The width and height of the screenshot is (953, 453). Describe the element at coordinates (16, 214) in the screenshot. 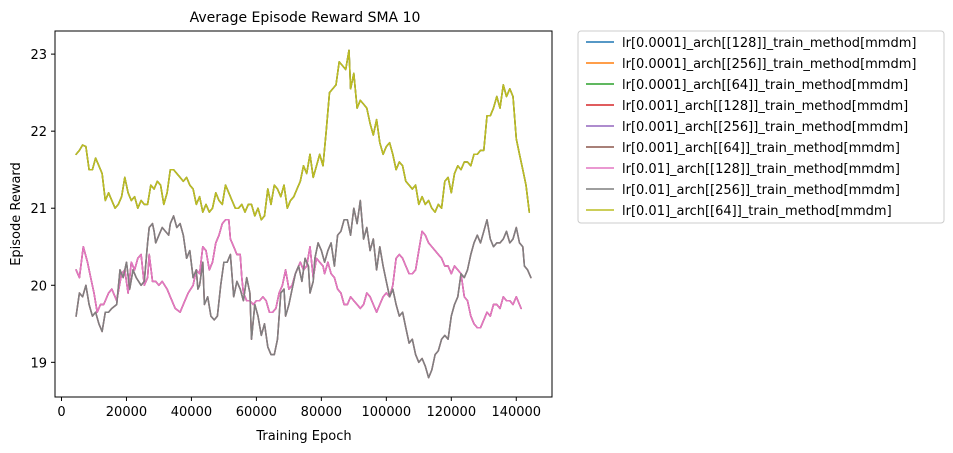

I see `y-axis-label: Episode Reward` at that location.